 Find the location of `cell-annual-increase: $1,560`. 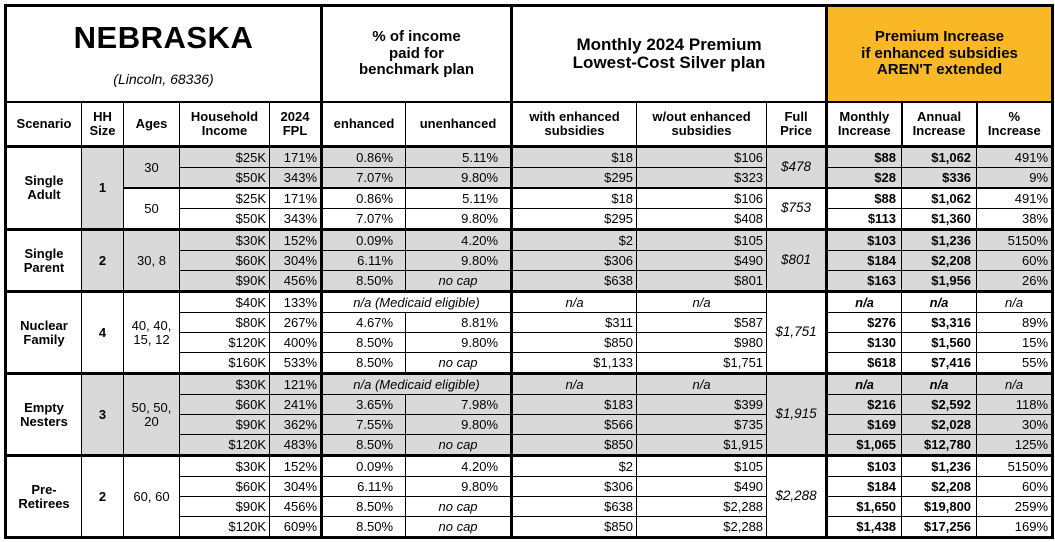

cell-annual-increase: $1,560 is located at coordinates (939, 343).